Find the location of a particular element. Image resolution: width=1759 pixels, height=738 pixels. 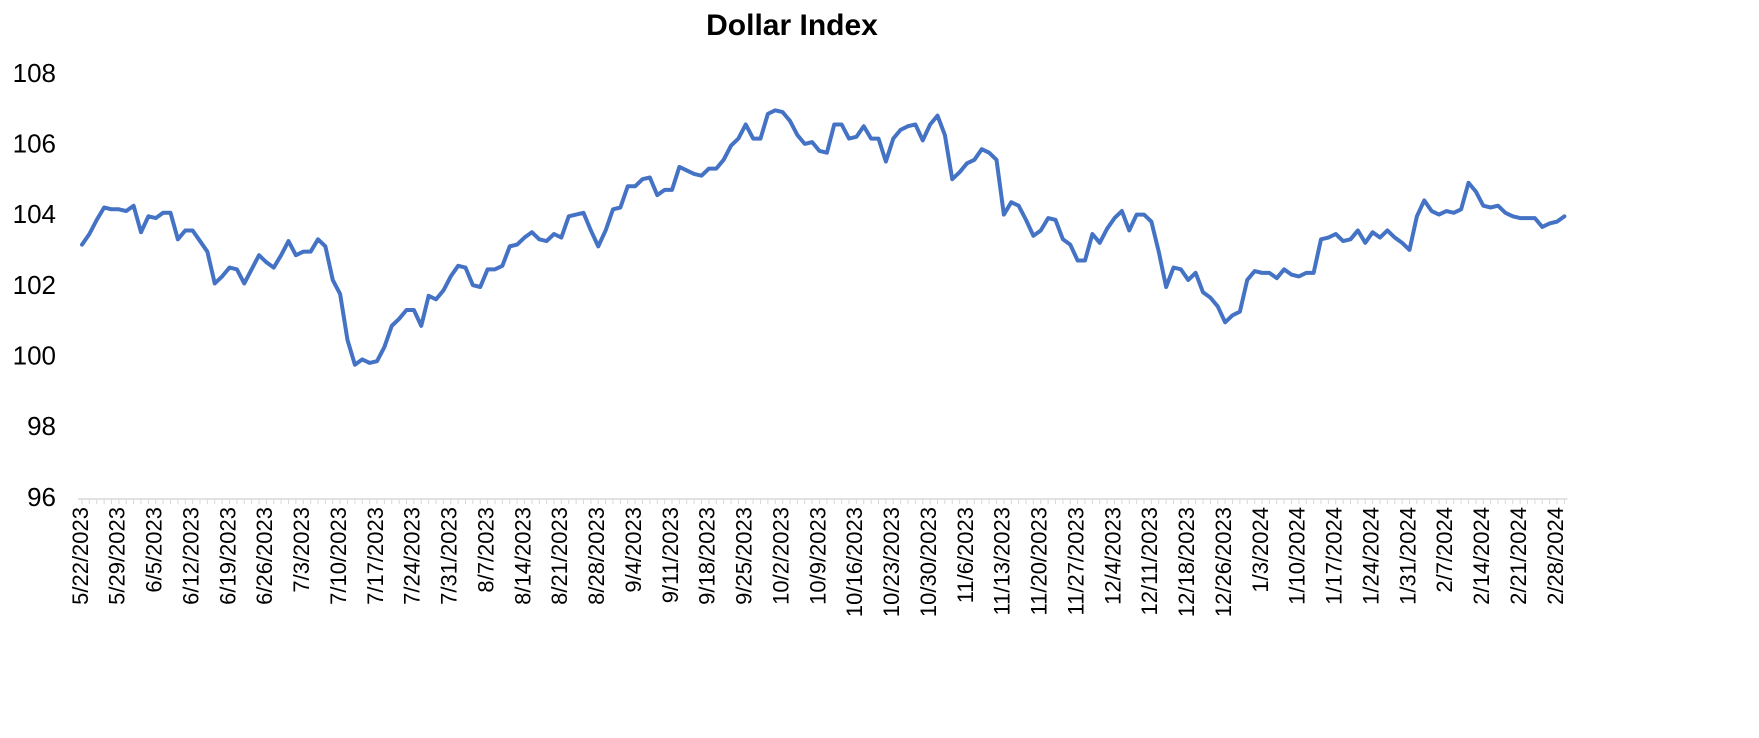

x-tick-label: 1/24/2024 is located at coordinates (1370, 556).